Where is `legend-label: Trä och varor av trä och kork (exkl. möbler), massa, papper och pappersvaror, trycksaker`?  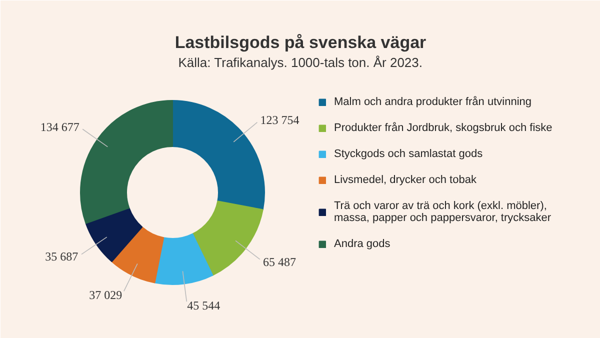 legend-label: Trä och varor av trä och kork (exkl. möbler), massa, papper och pappersvaror, trycksaker is located at coordinates (443, 212).